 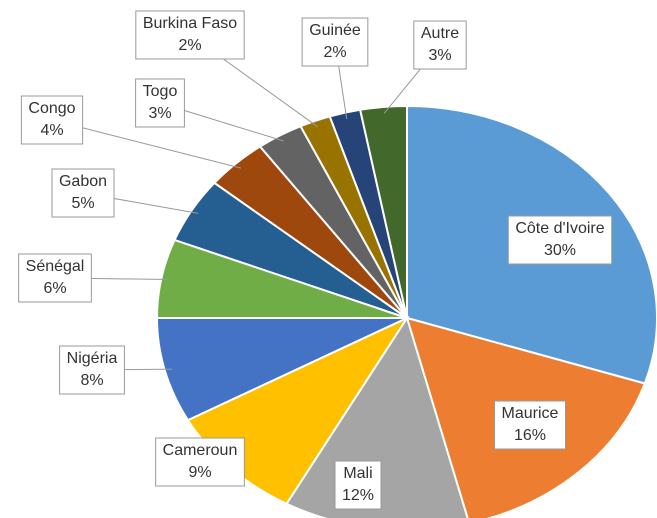 I want to click on data-label: Mali 12%, so click(x=358, y=485).